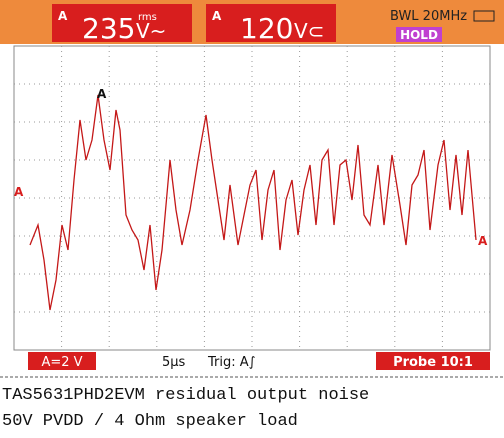 Image resolution: width=504 pixels, height=438 pixels. I want to click on scale: A=2 V, so click(61, 362).